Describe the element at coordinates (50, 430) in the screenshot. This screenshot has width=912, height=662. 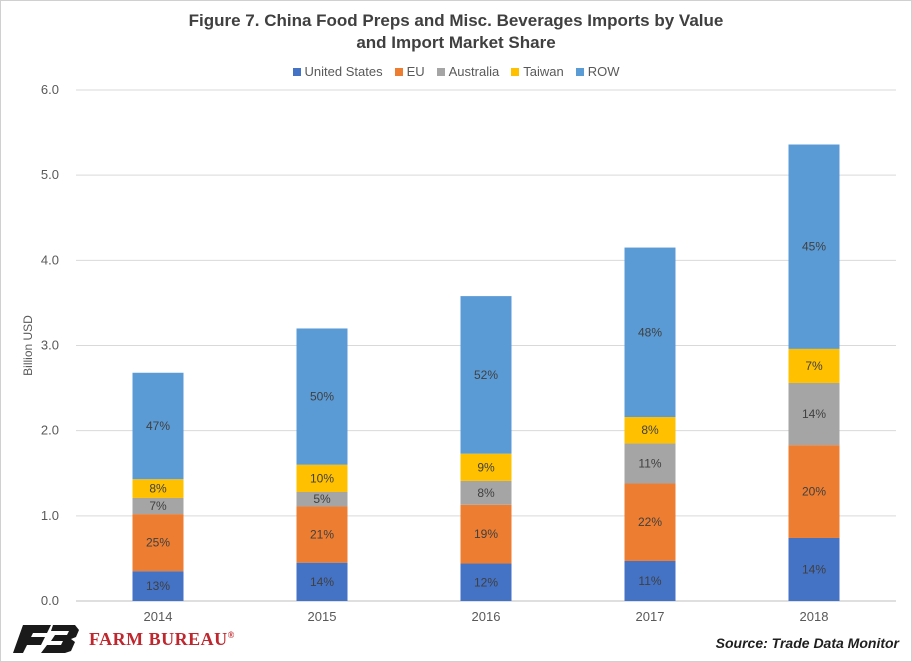
I see `y-tick-label: 2.0` at that location.